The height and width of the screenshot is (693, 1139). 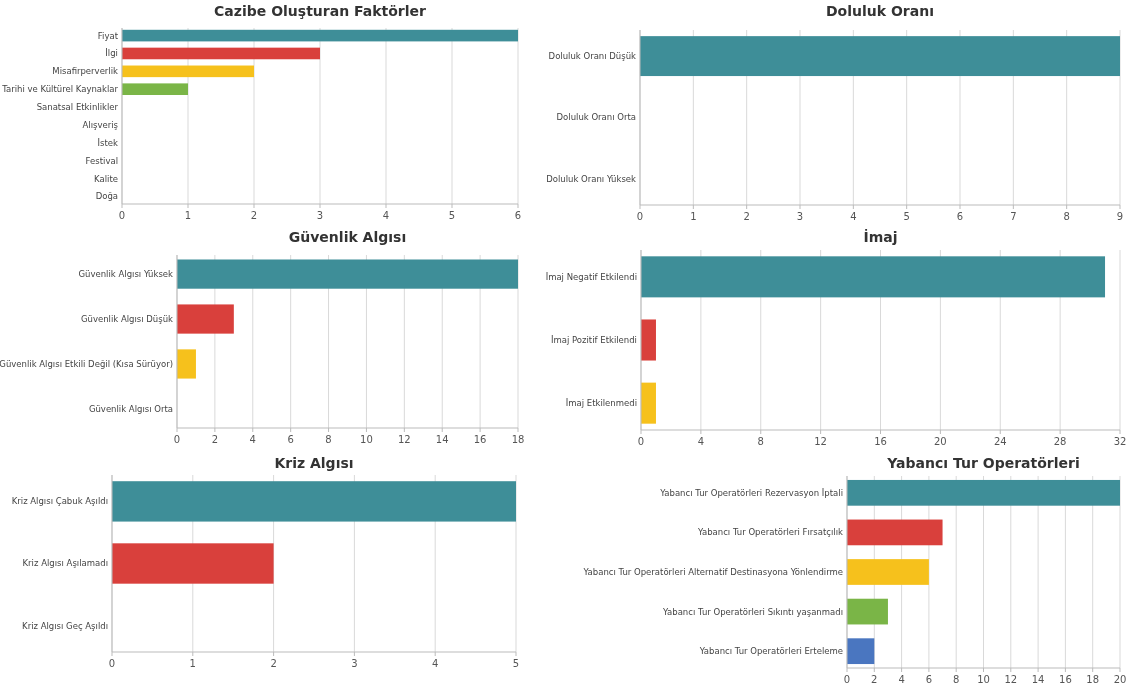 What do you see at coordinates (86, 363) in the screenshot?
I see `y-tick-label: Güvenlik Algısı Etkili Değil (Kısa Sürüyor)` at bounding box center [86, 363].